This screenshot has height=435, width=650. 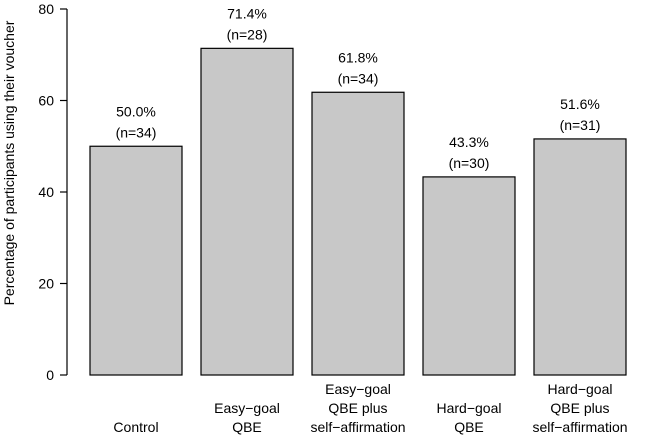 What do you see at coordinates (50, 375) in the screenshot?
I see `y-tick-label: 0` at bounding box center [50, 375].